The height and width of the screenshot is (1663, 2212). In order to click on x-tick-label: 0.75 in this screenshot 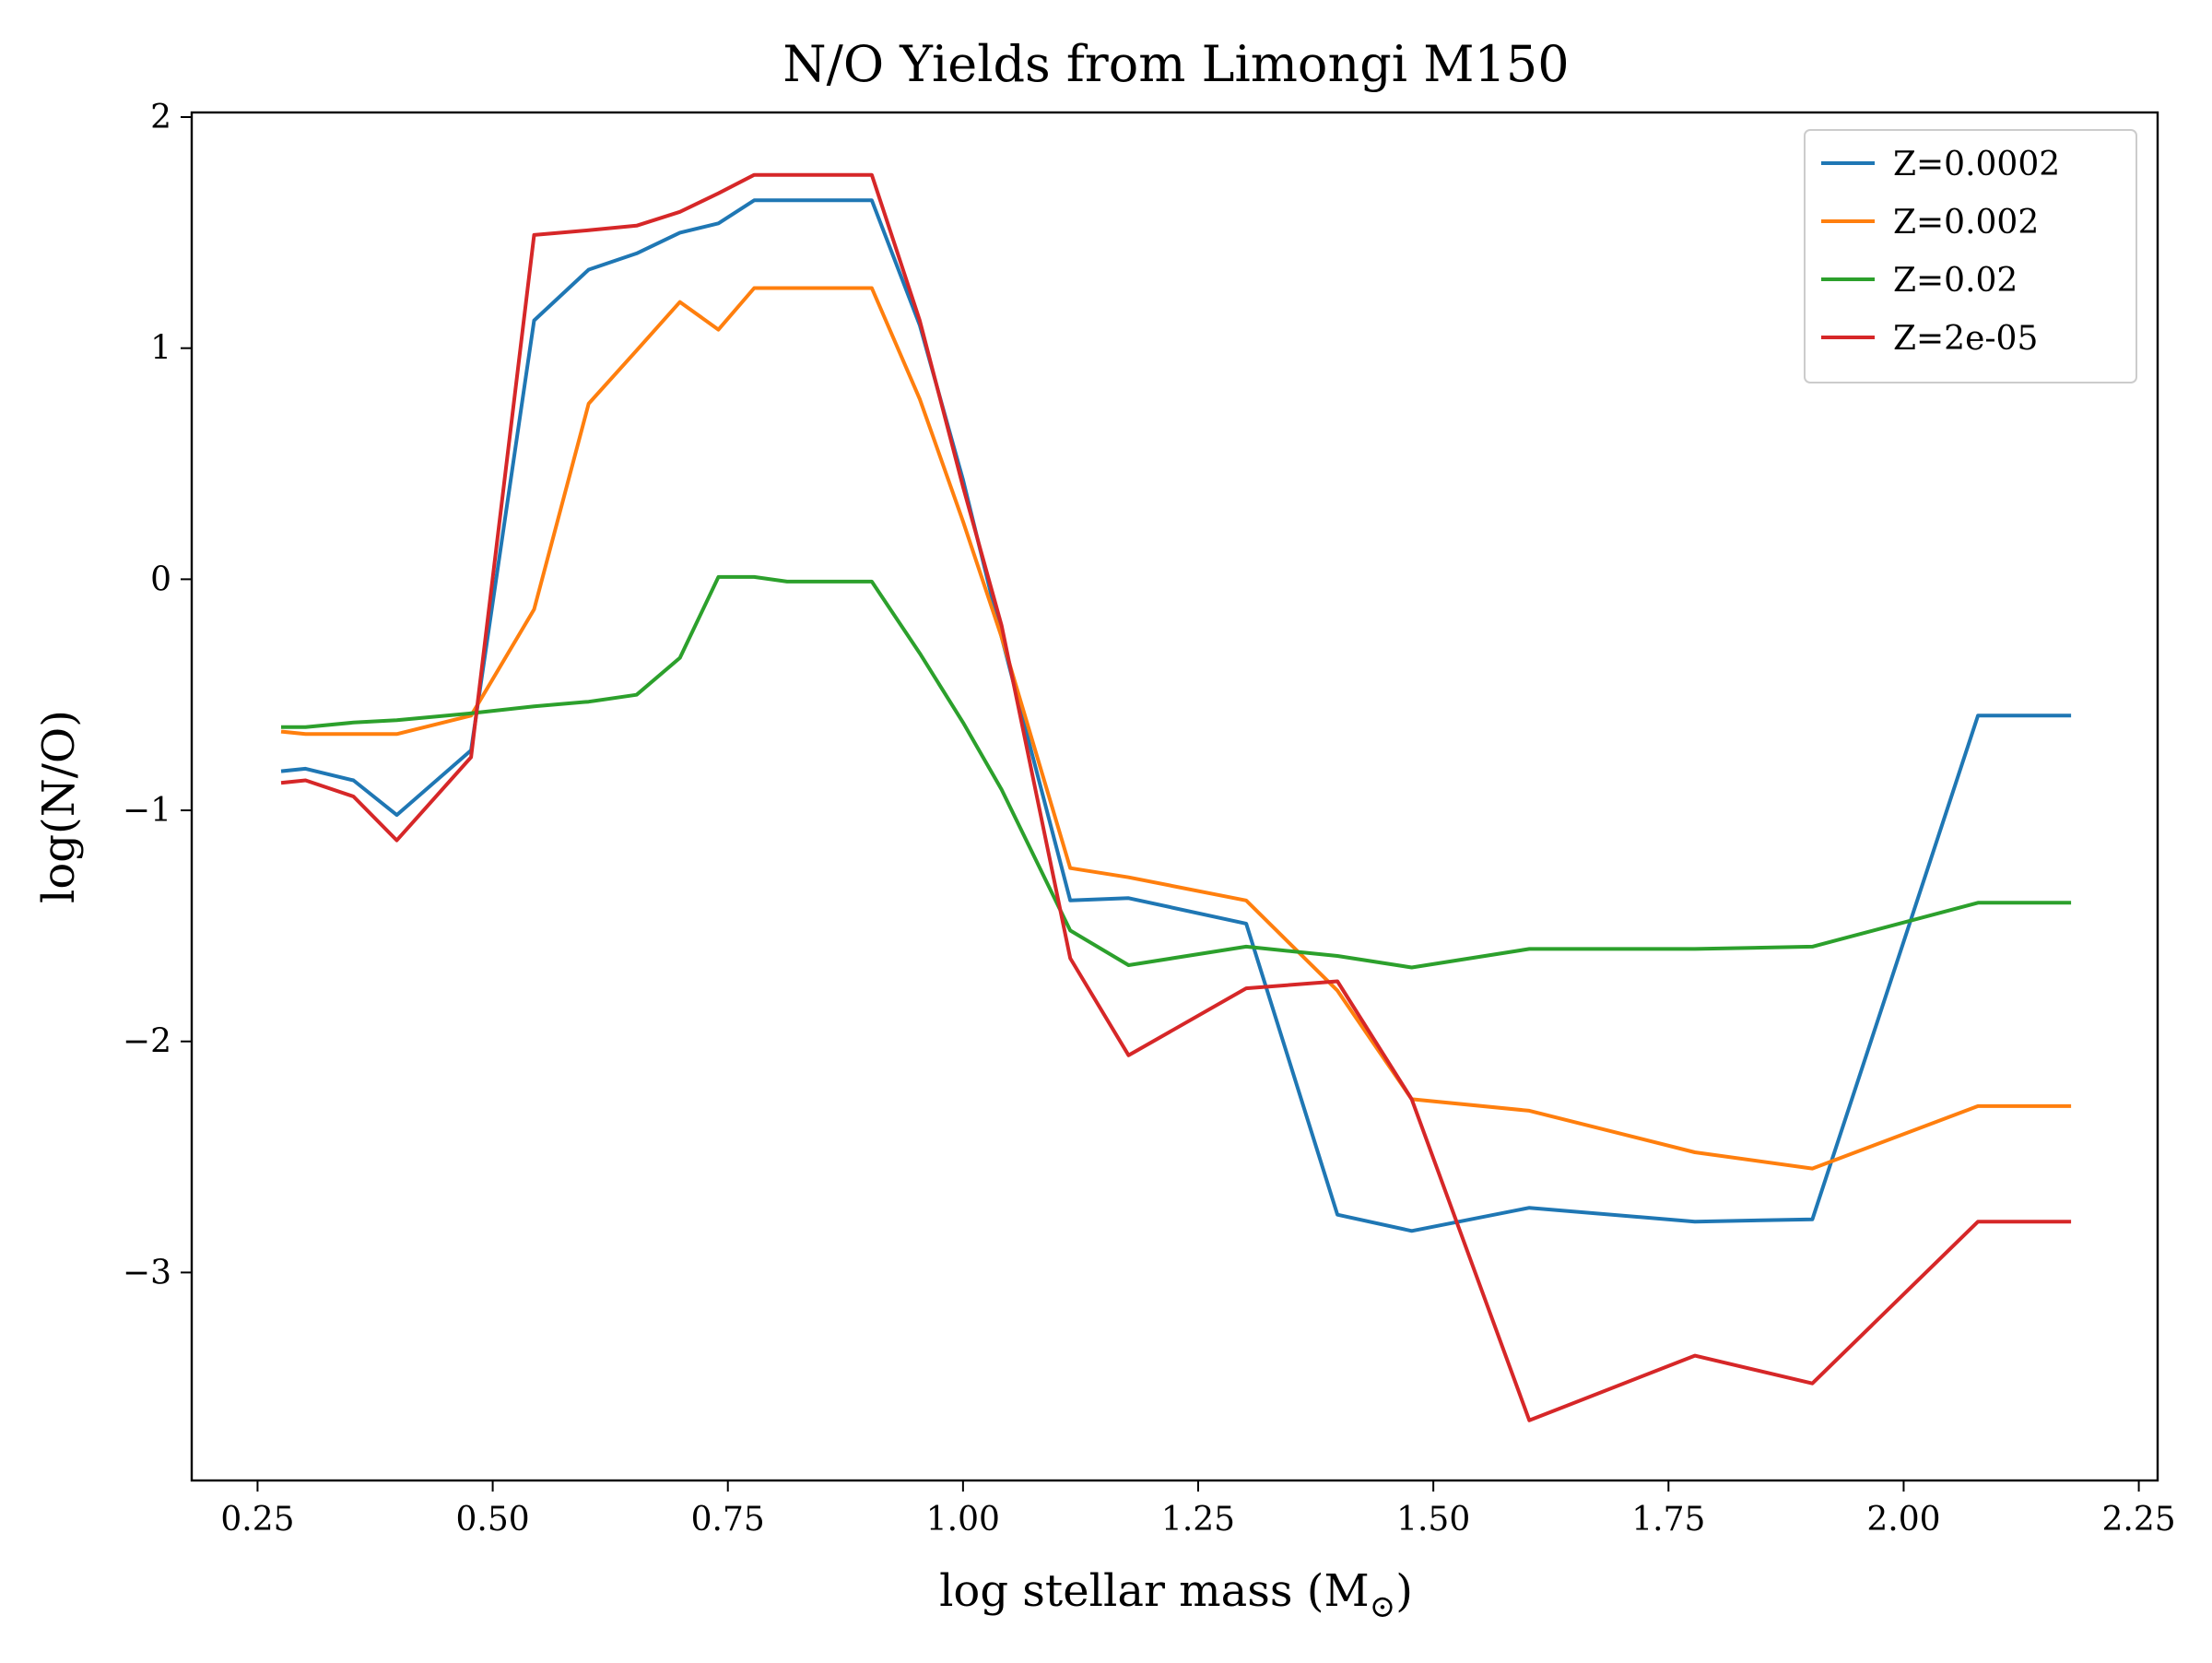, I will do `click(728, 1520)`.